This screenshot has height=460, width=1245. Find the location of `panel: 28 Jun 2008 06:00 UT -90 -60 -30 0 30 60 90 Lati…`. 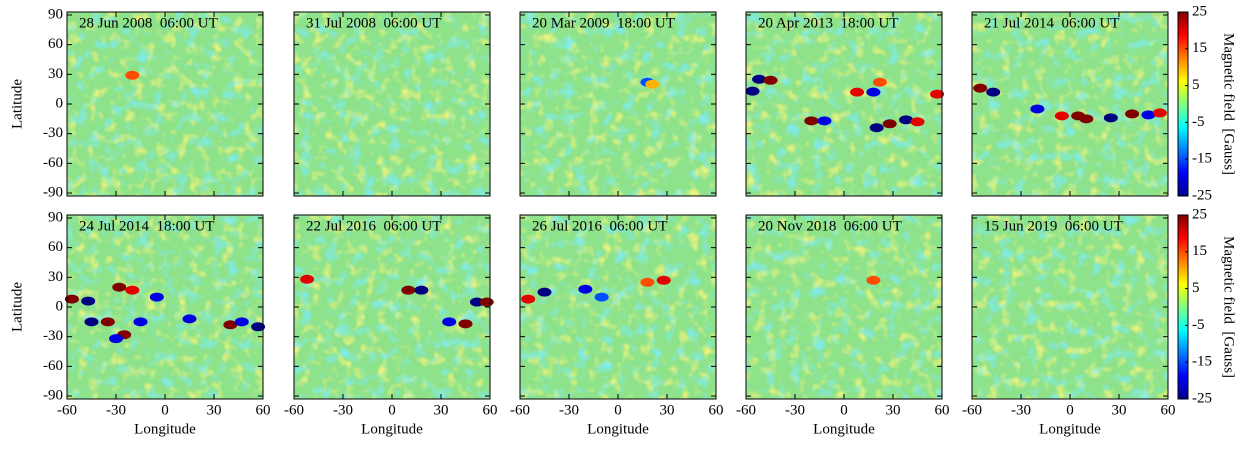

panel: 28 Jun 2008 06:00 UT -90 -60 -30 0 30 60 90 Lati… is located at coordinates (136, 103).